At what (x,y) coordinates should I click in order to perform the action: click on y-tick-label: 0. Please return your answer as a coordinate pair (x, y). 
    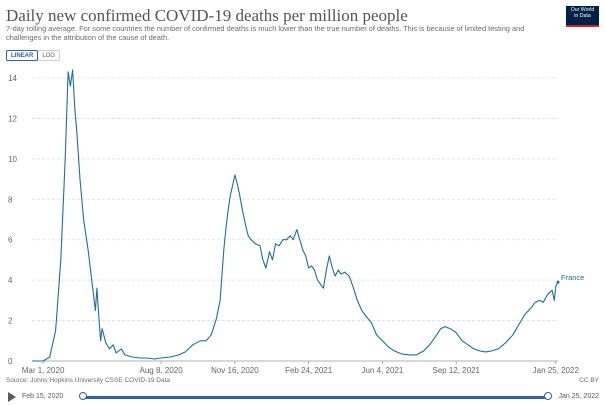
    Looking at the image, I should click on (10, 361).